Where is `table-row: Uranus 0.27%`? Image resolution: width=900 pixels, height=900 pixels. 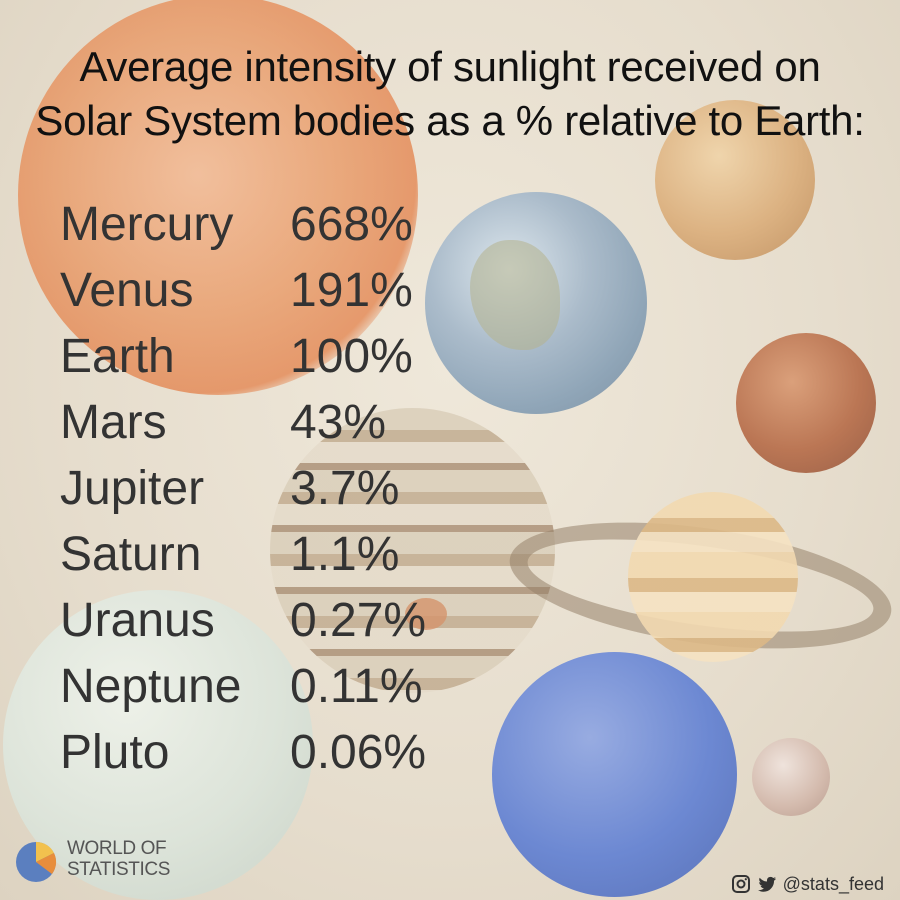 table-row: Uranus 0.27% is located at coordinates (243, 621).